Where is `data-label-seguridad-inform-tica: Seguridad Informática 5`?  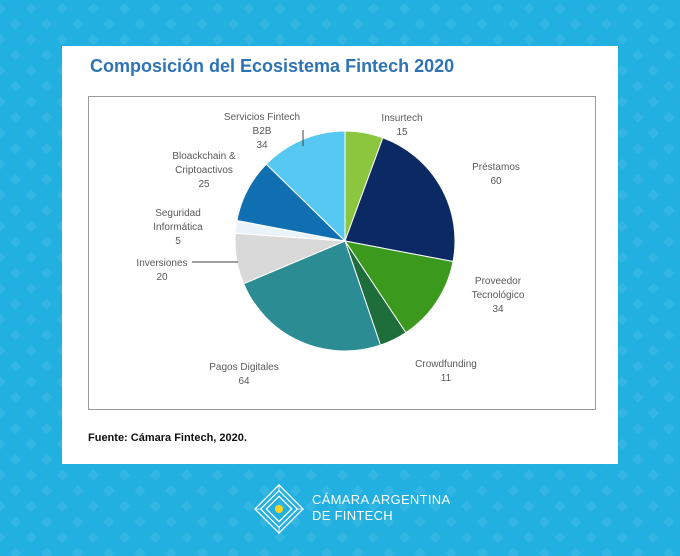 data-label-seguridad-inform-tica: Seguridad Informática 5 is located at coordinates (178, 227).